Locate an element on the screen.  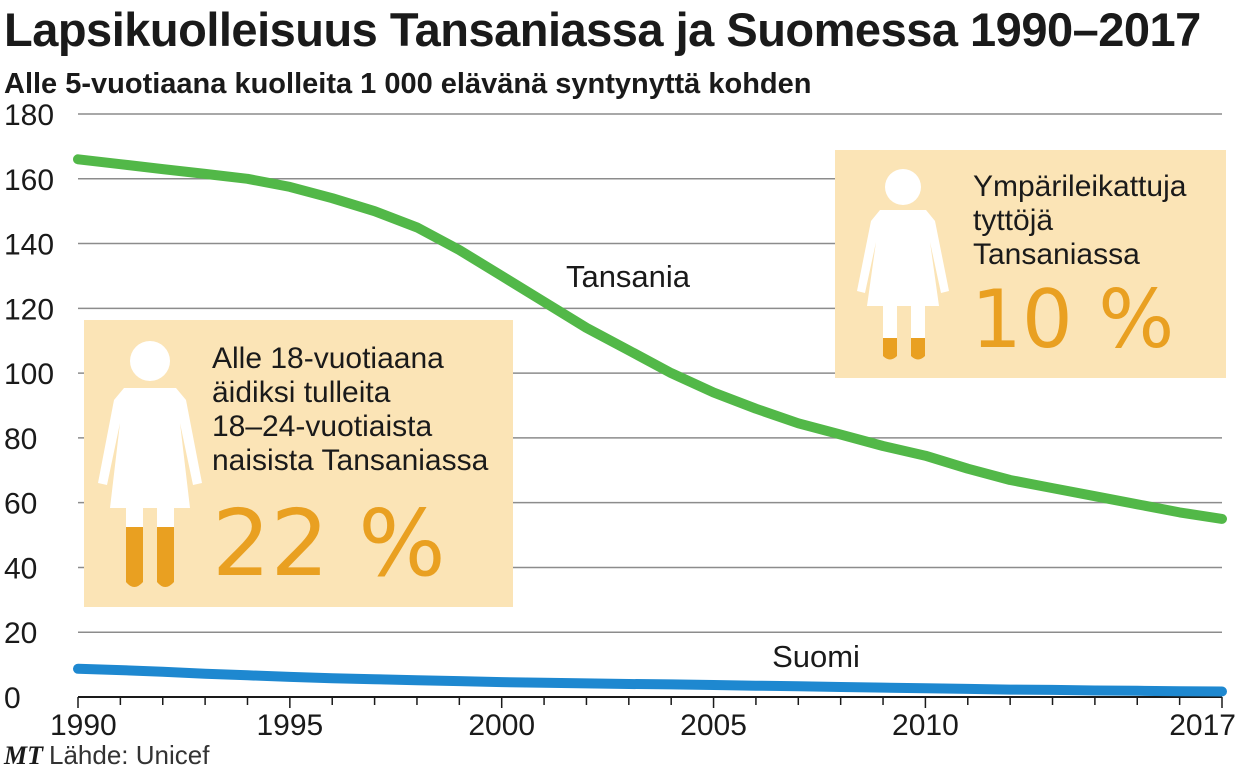
brand-logo: MT is located at coordinates (23, 755).